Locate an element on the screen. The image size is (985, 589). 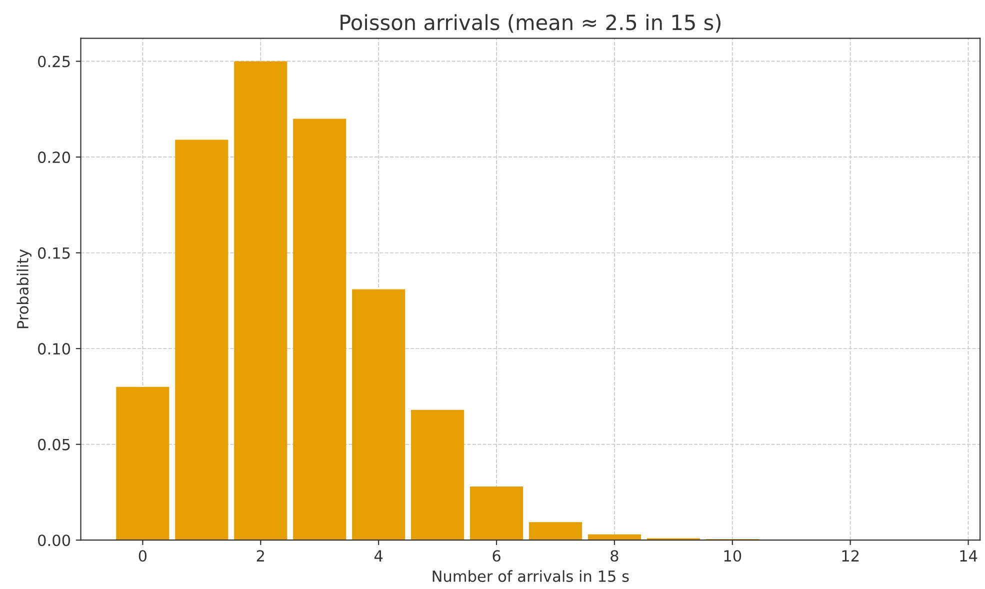
y-tick-label: 0.10 is located at coordinates (54, 349).